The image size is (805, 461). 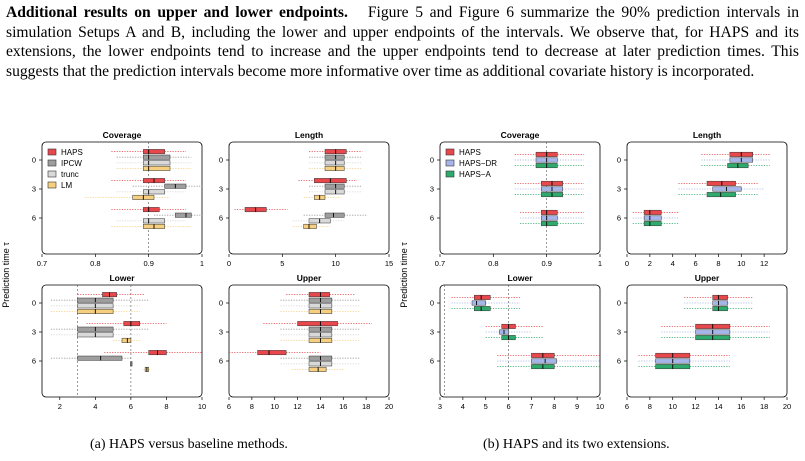 I want to click on legend-label: HAPS, so click(x=72, y=152).